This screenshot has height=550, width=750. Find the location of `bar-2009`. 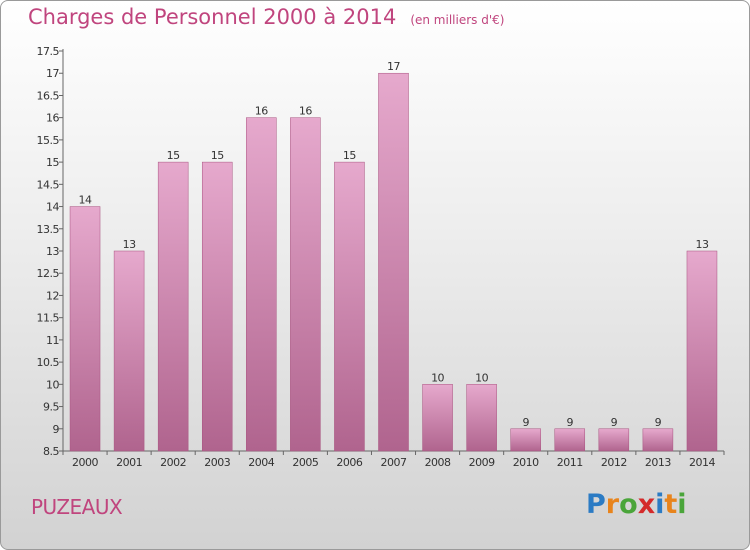

bar-2009 is located at coordinates (481, 418).